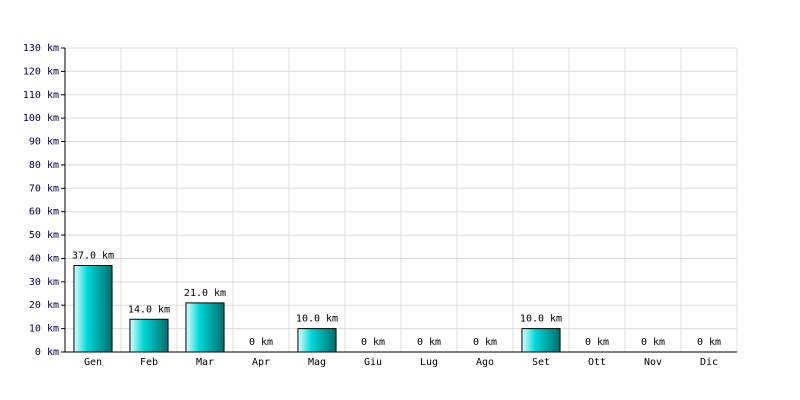 Image resolution: width=800 pixels, height=400 pixels. Describe the element at coordinates (44, 258) in the screenshot. I see `y-tick-label: 40 km` at that location.